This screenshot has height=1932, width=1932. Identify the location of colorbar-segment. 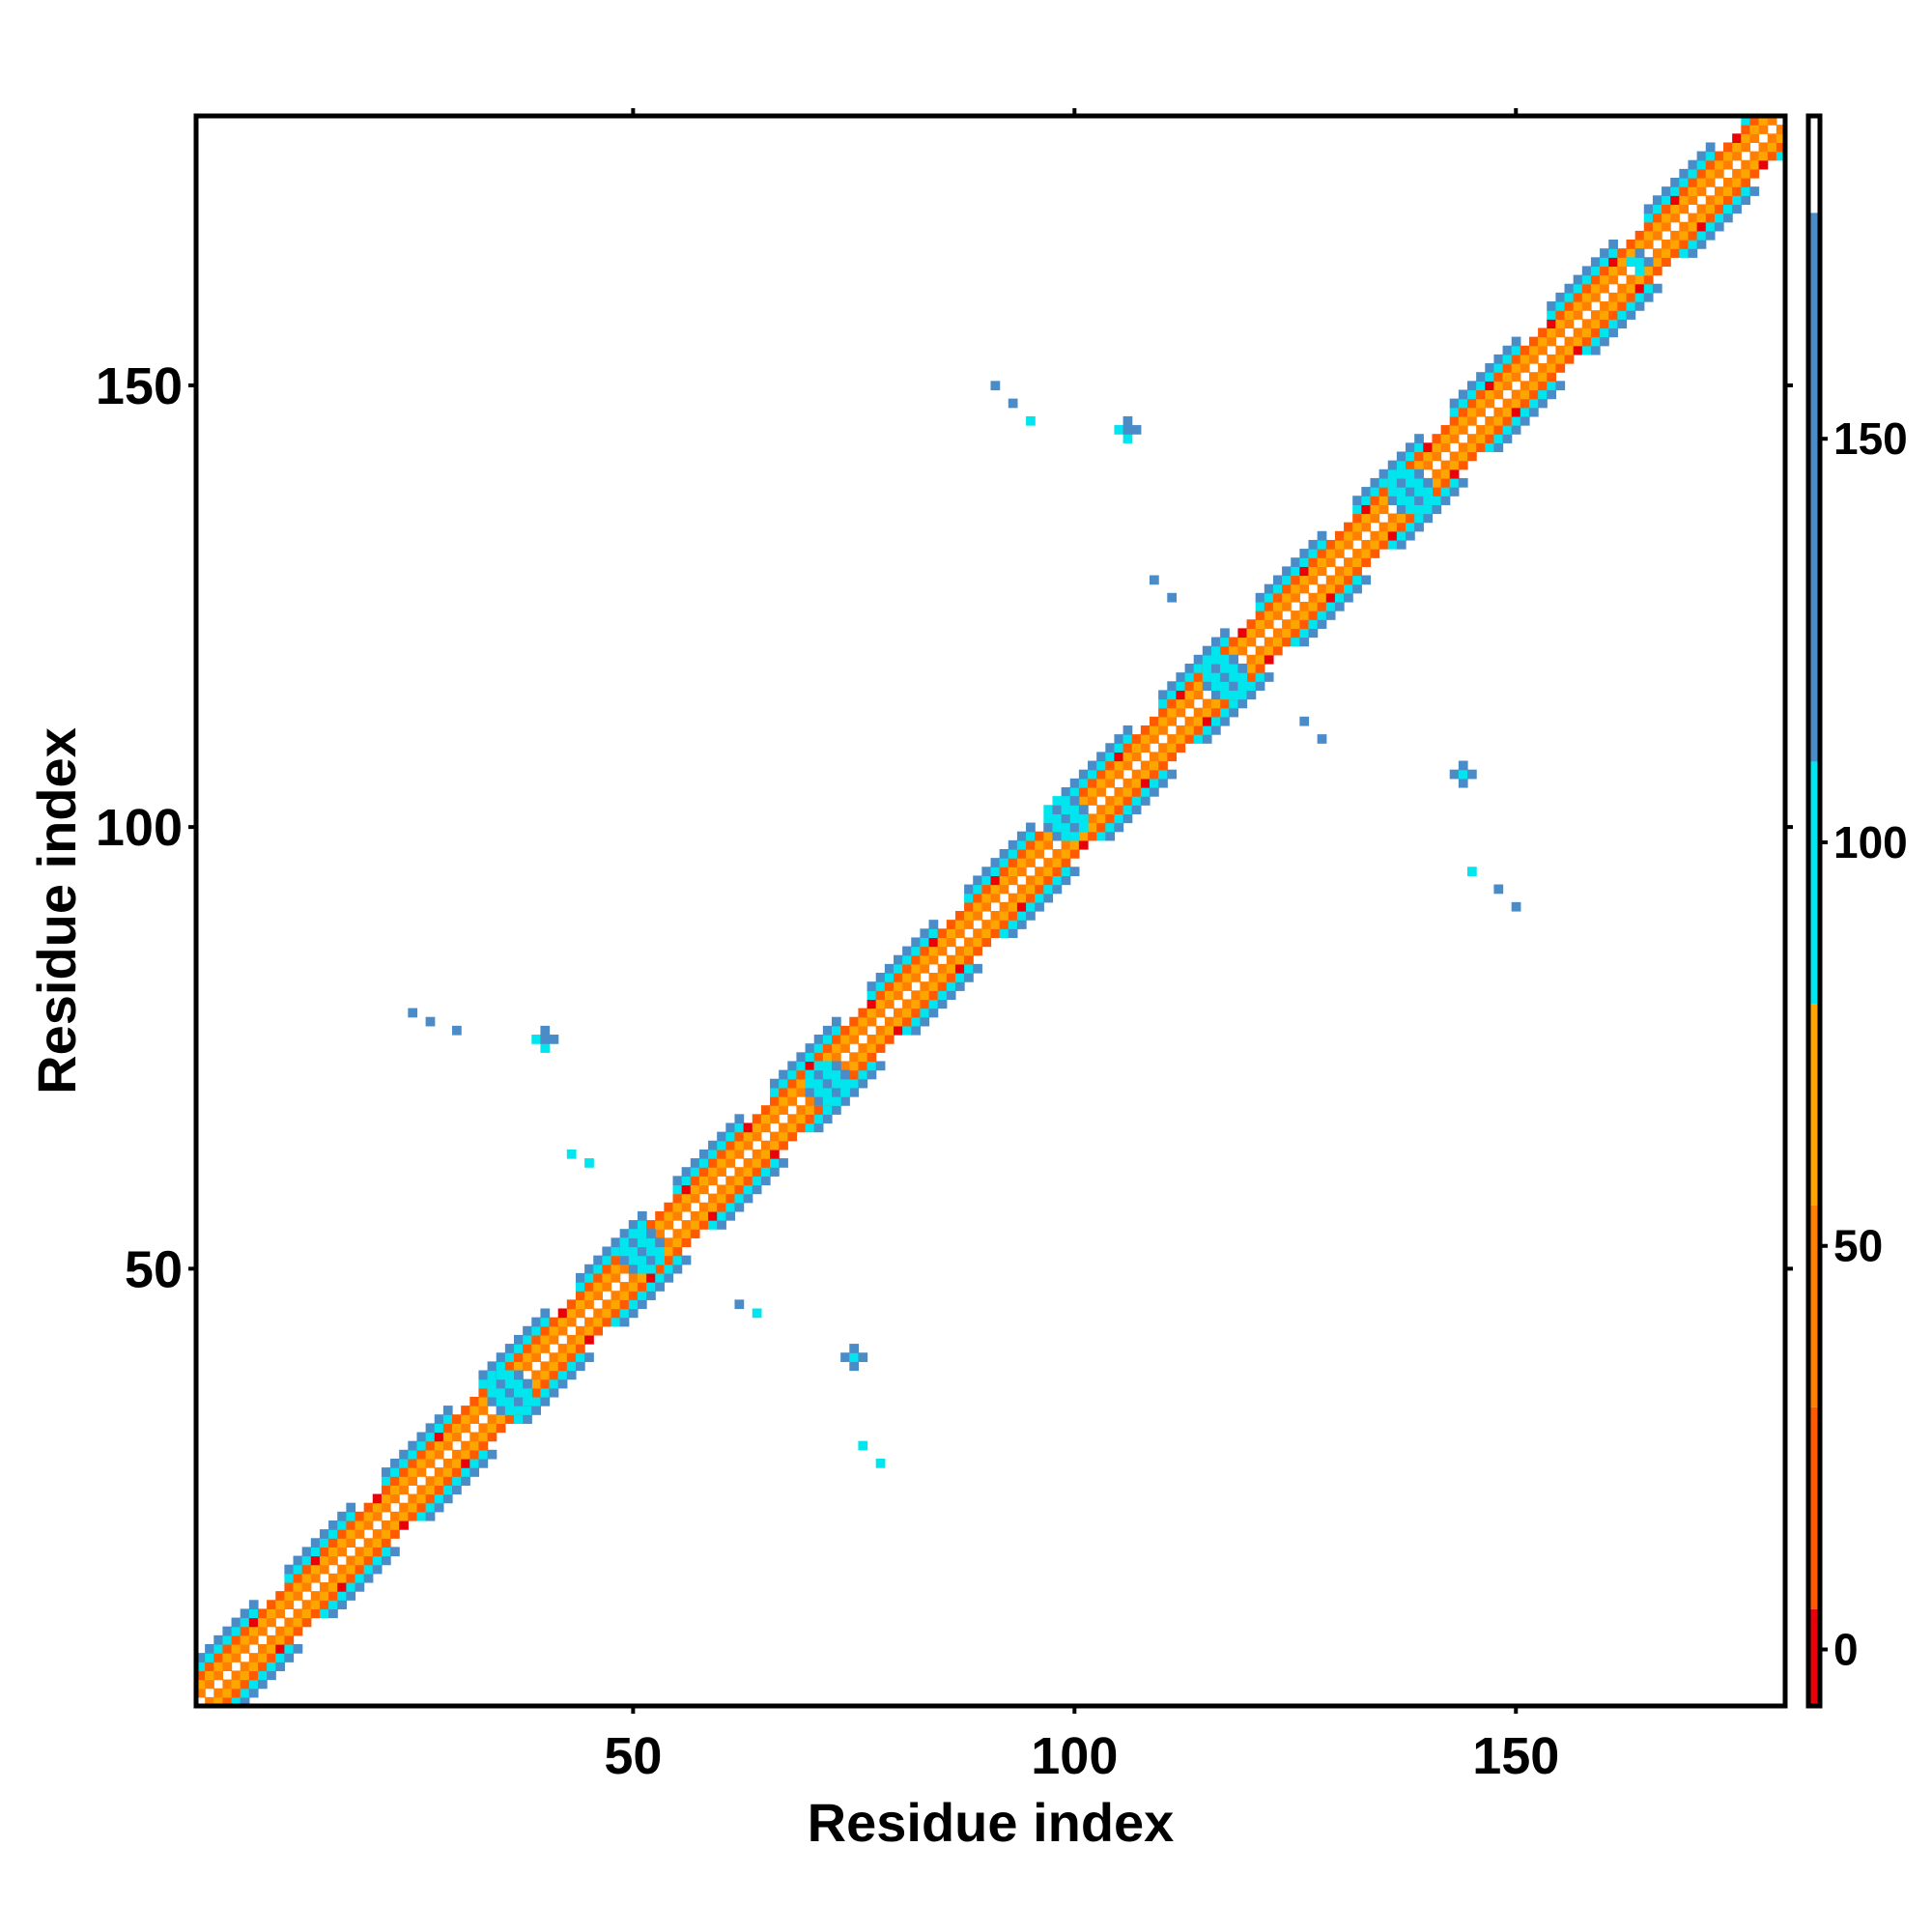
(1814, 883).